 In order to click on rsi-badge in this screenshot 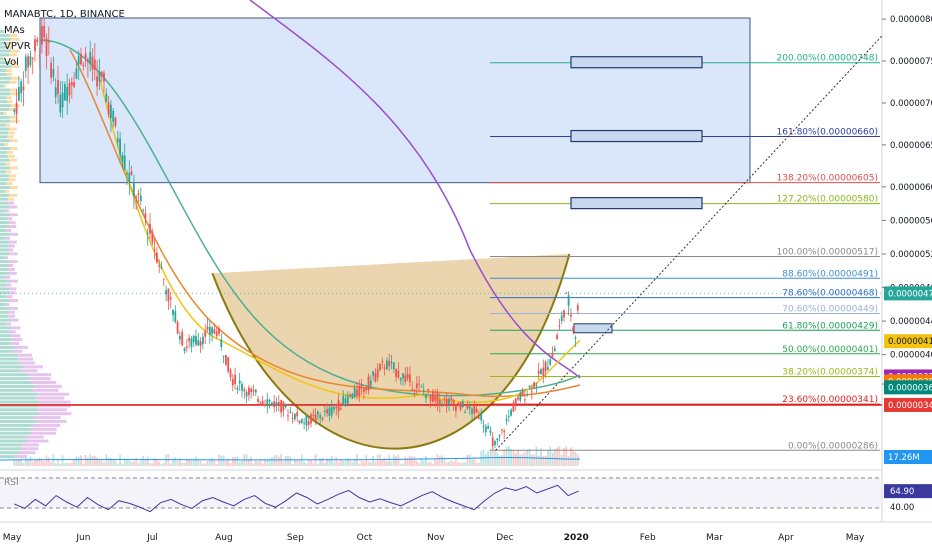, I will do `click(908, 491)`.